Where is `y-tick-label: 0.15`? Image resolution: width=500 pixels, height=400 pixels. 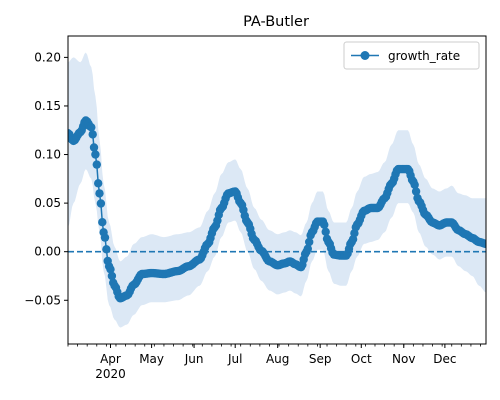 y-tick-label: 0.15 is located at coordinates (47, 106).